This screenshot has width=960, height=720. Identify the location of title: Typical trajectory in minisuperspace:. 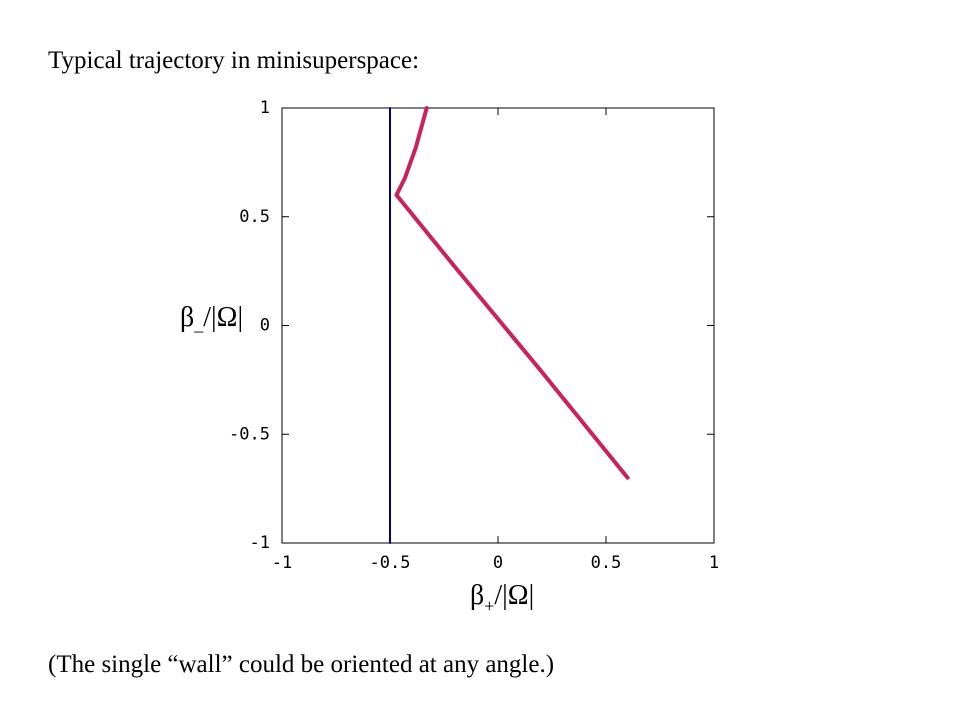
(233, 60).